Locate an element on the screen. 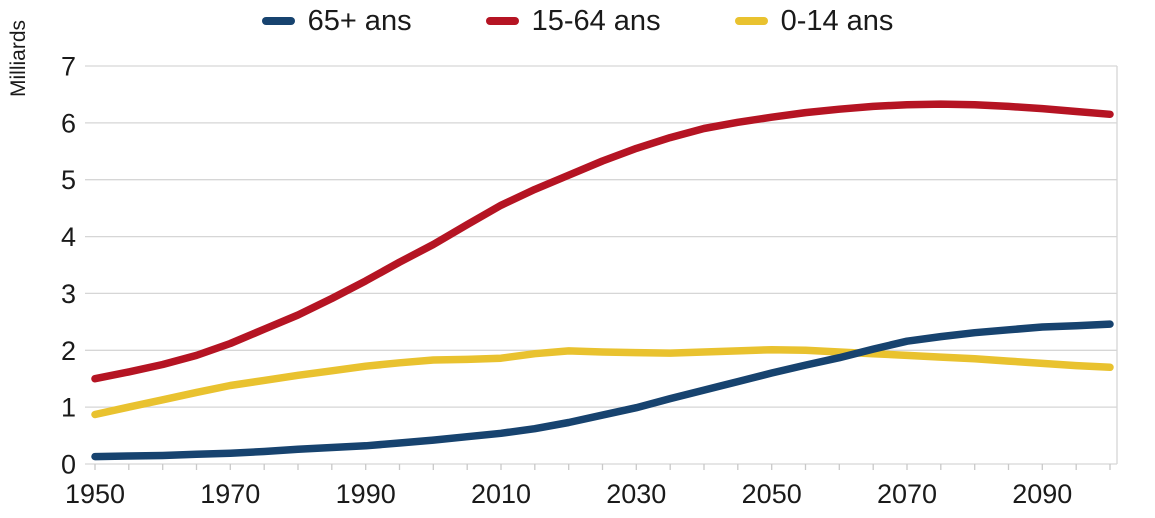 The width and height of the screenshot is (1155, 518). y-tick-label-5: 5 is located at coordinates (68, 180).